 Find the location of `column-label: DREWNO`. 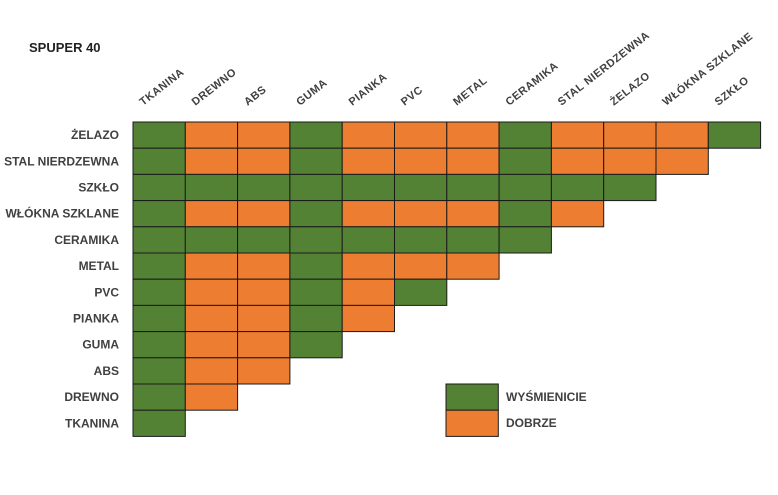

column-label: DREWNO is located at coordinates (214, 87).